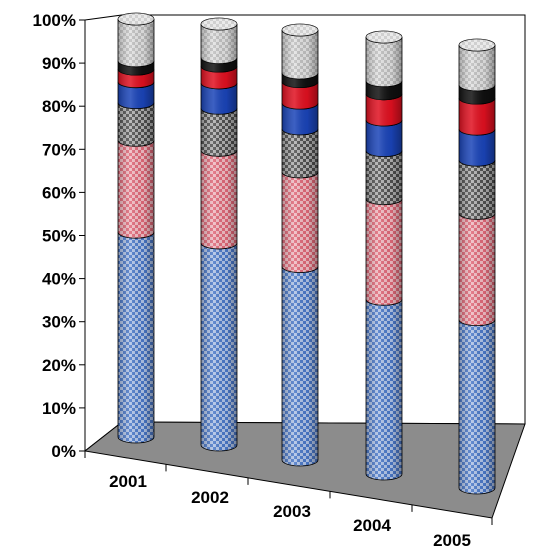 Image resolution: width=540 pixels, height=552 pixels. Describe the element at coordinates (59, 408) in the screenshot. I see `y-tick-label: 10%` at that location.